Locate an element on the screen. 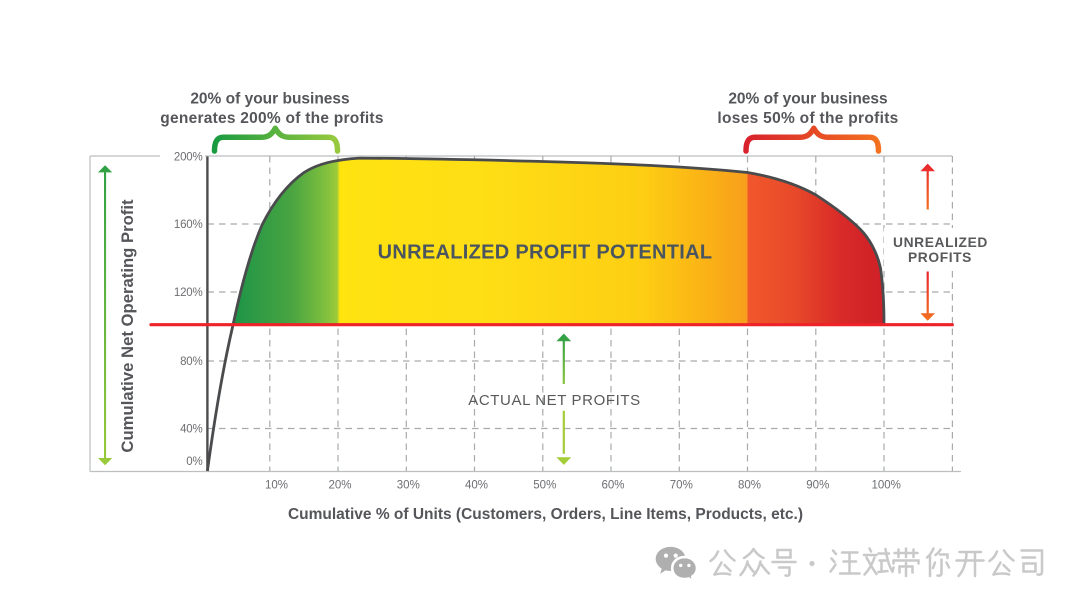  svg-text: loses 50% of the profits is located at coordinates (807, 118).